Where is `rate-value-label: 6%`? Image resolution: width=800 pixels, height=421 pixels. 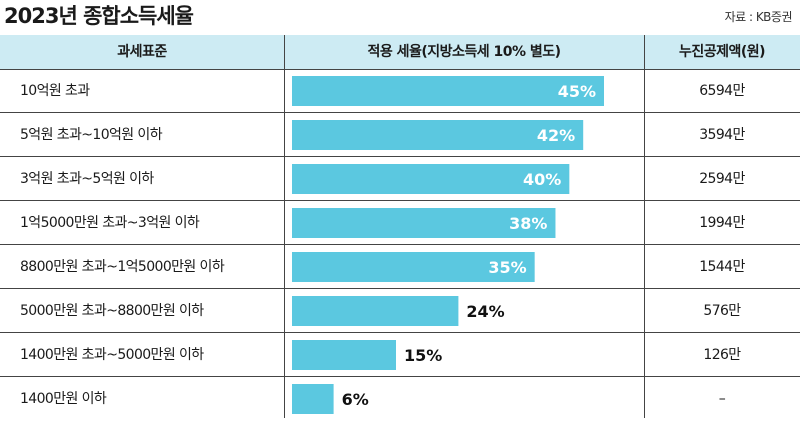
rate-value-label: 6% is located at coordinates (355, 399).